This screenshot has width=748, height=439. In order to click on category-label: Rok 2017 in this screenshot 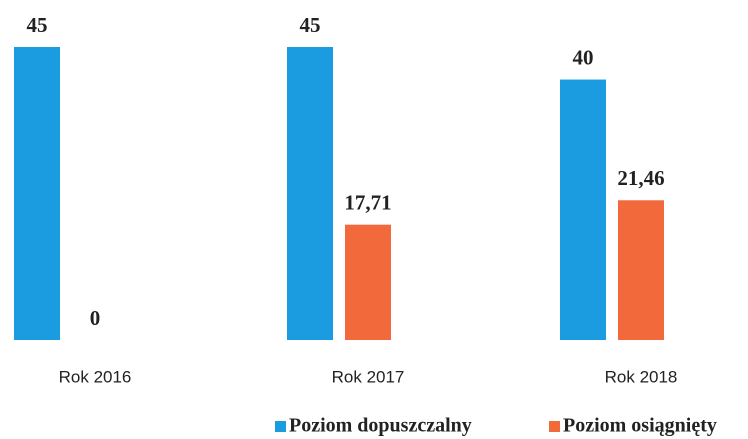, I will do `click(368, 376)`.